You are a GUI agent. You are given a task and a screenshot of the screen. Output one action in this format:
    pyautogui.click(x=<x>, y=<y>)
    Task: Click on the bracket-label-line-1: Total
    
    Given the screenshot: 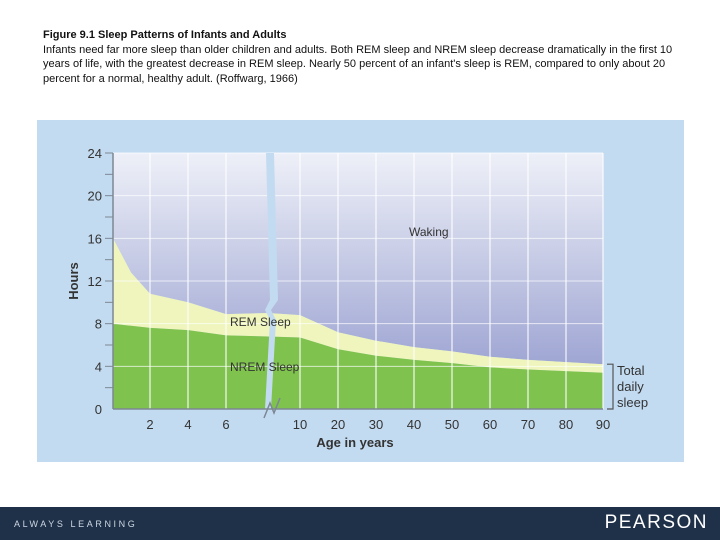 What is the action you would take?
    pyautogui.click(x=631, y=370)
    